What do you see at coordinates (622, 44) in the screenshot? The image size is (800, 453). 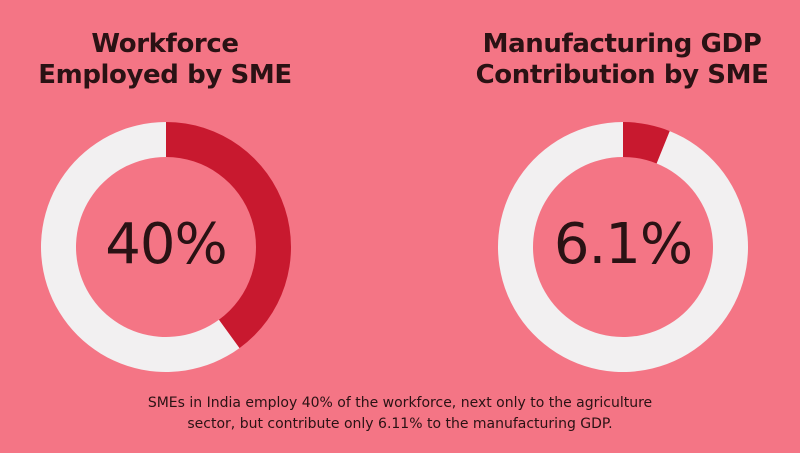 I see `chart-title-gdp-line-1: Manufacturing GDP` at bounding box center [622, 44].